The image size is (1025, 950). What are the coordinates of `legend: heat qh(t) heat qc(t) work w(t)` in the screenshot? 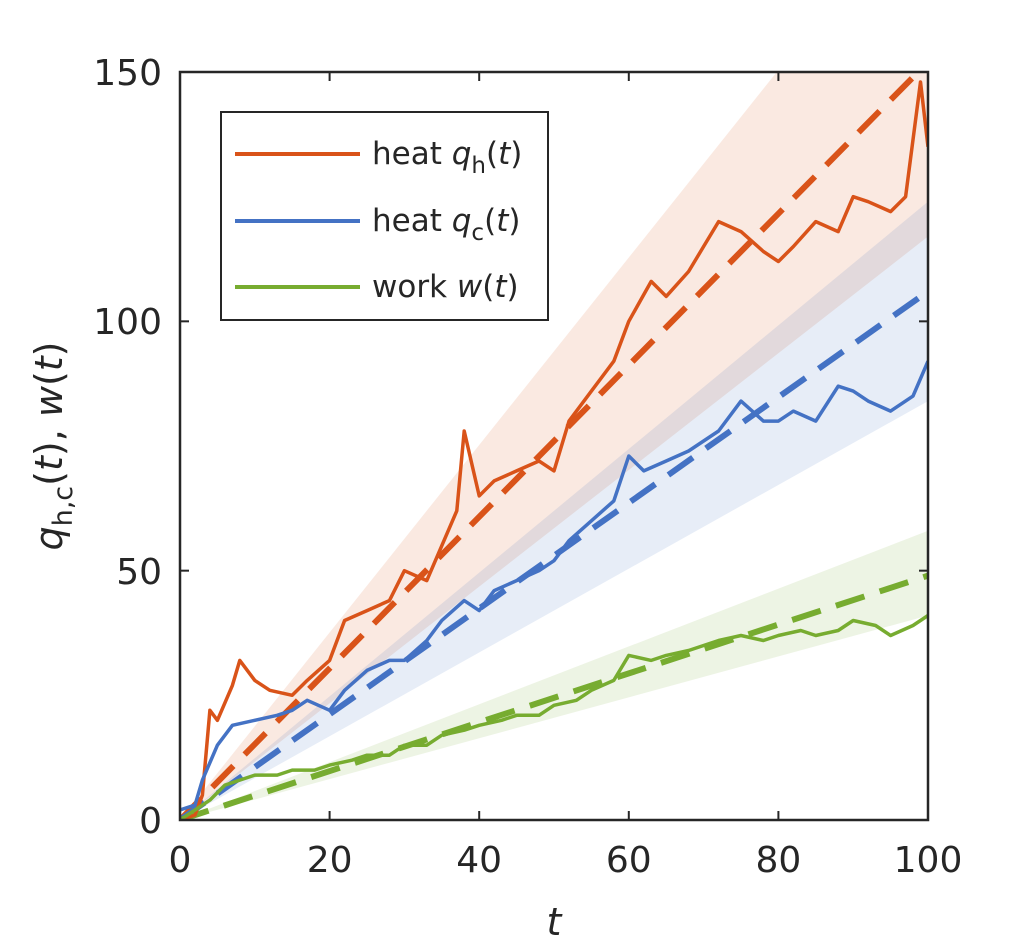 It's located at (384, 216).